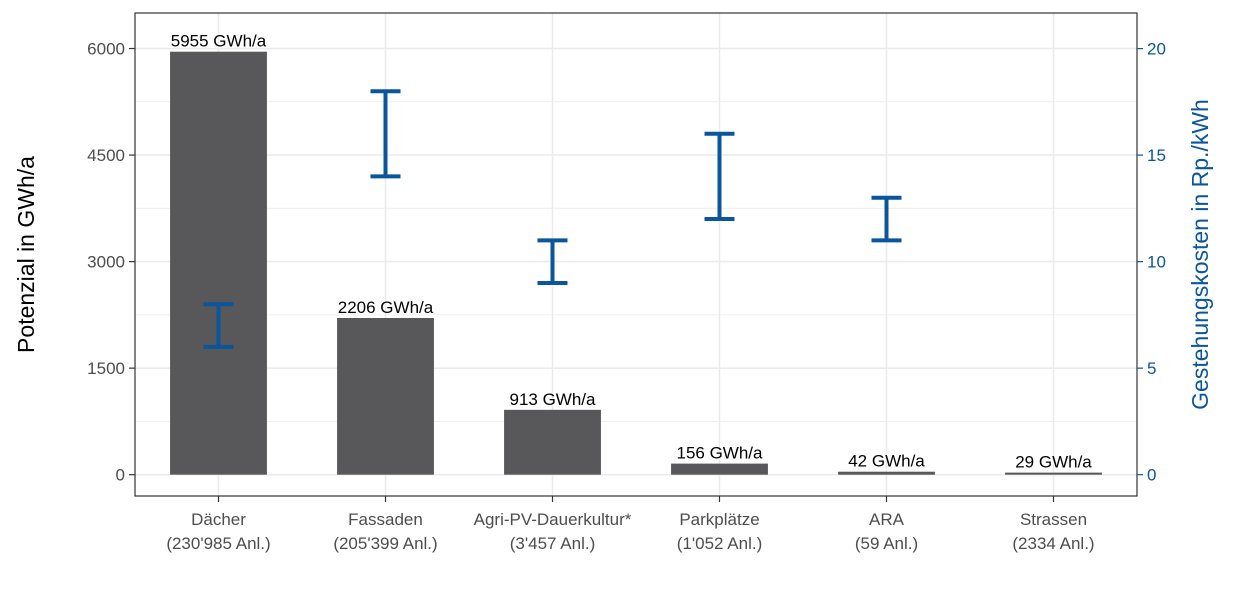 This screenshot has height=600, width=1250. Describe the element at coordinates (1053, 462) in the screenshot. I see `bar-value-label: 29 GWh/a` at that location.